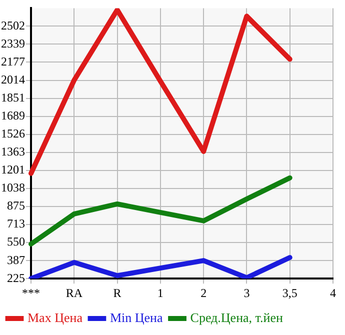  Describe the element at coordinates (16, 223) in the screenshot. I see `y-tick-label: 713` at that location.